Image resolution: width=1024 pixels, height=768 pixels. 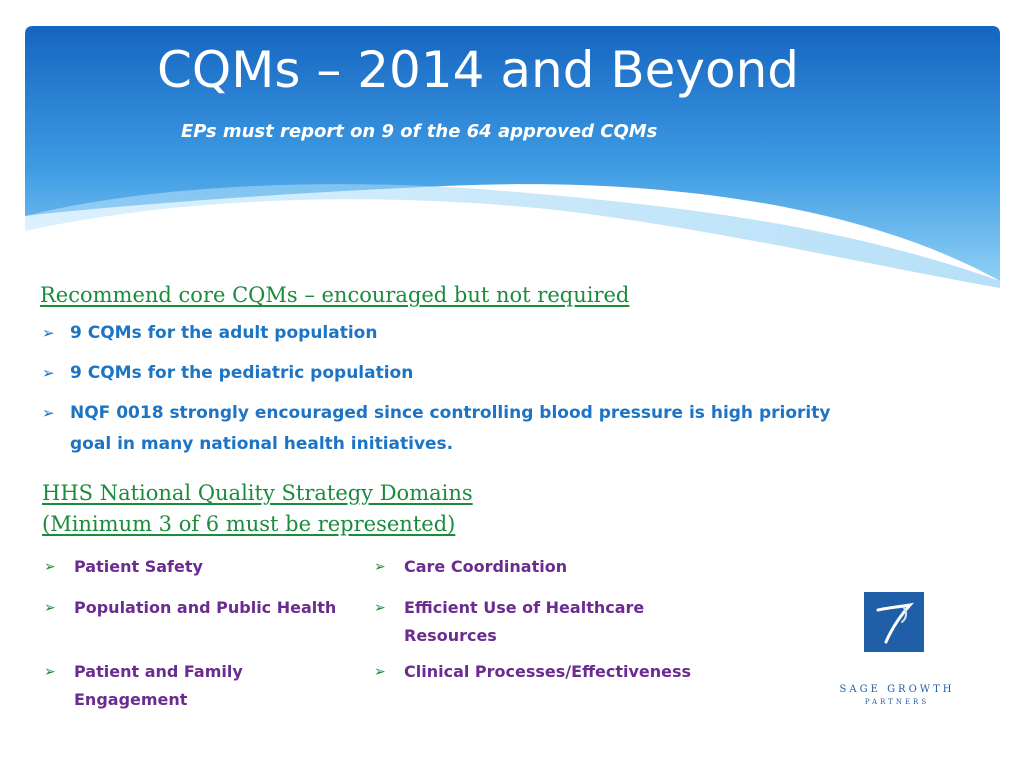 What do you see at coordinates (486, 566) in the screenshot?
I see `domain-item-text: Care Coordination` at bounding box center [486, 566].